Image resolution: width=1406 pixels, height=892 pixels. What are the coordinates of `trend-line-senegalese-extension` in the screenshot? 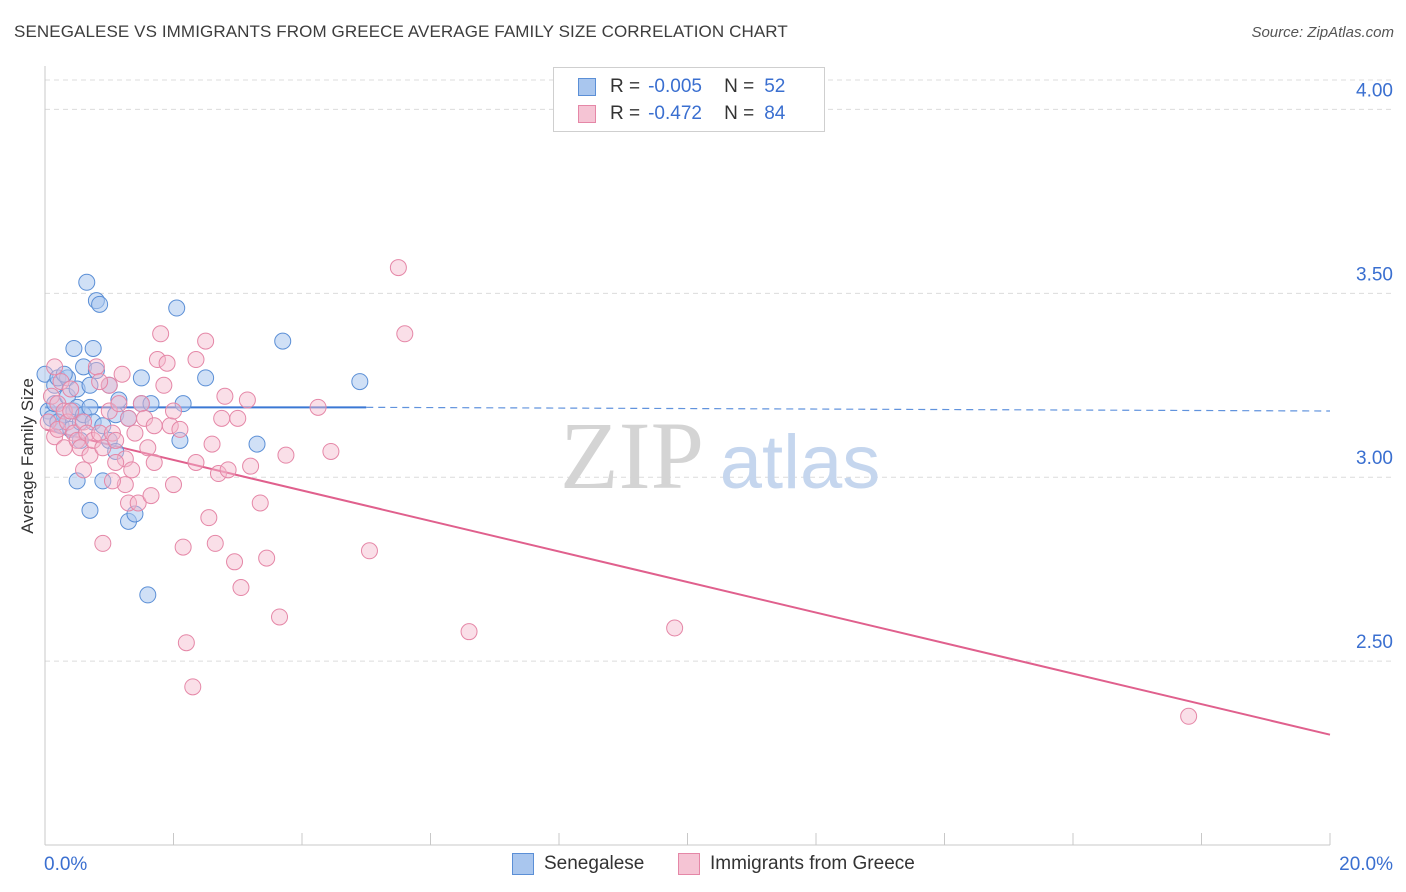 It's located at (848, 409).